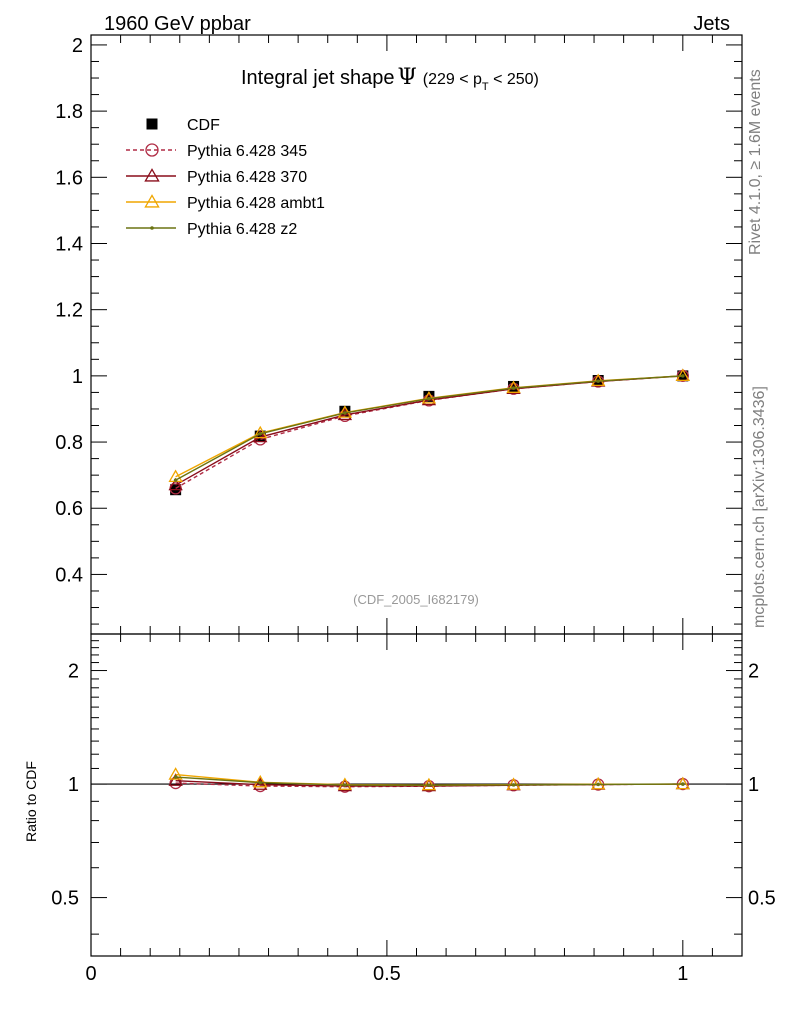 Image resolution: width=786 pixels, height=1024 pixels. What do you see at coordinates (256, 203) in the screenshot?
I see `legend-label-pythia-6-428-ambt1: Pythia 6.428 ambt1` at bounding box center [256, 203].